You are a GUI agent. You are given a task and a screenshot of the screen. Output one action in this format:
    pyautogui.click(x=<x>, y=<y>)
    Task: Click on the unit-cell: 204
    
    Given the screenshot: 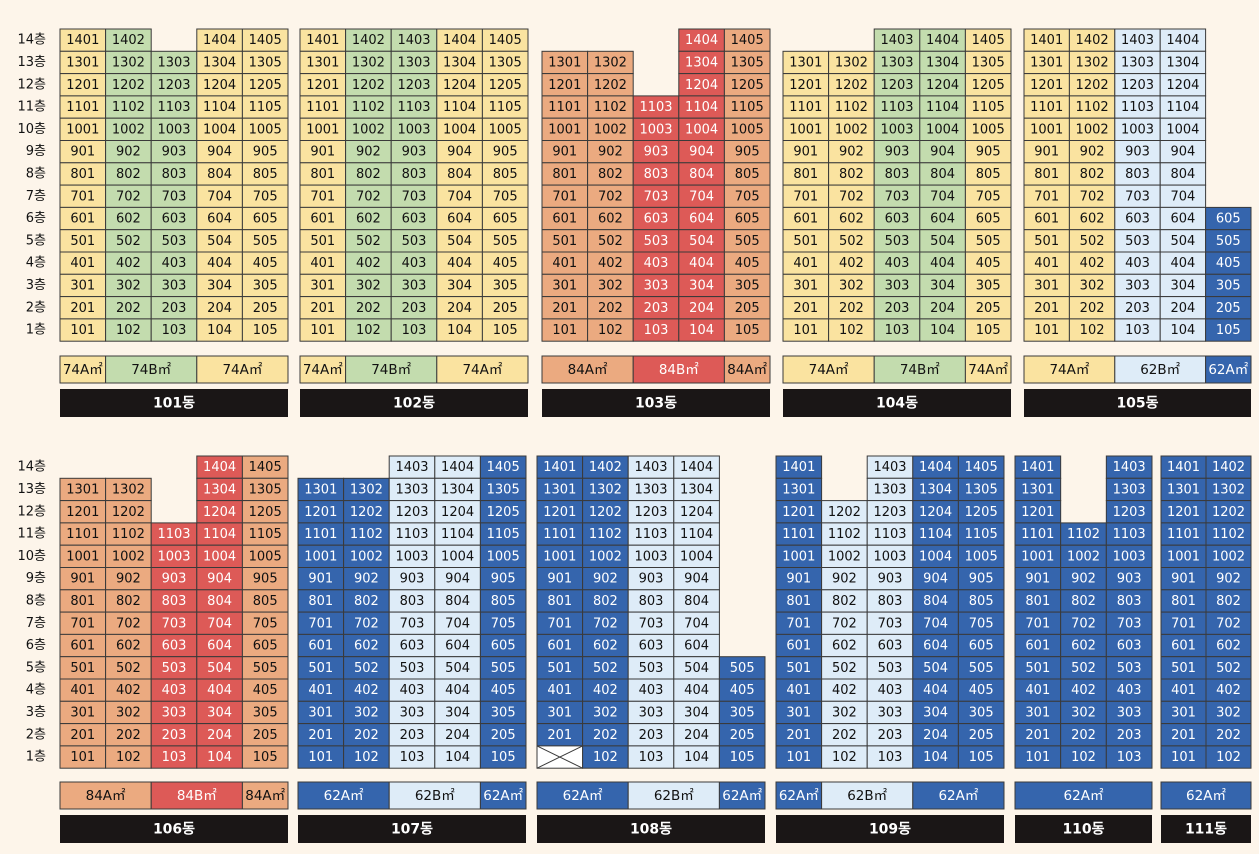 What is the action you would take?
    pyautogui.click(x=942, y=308)
    